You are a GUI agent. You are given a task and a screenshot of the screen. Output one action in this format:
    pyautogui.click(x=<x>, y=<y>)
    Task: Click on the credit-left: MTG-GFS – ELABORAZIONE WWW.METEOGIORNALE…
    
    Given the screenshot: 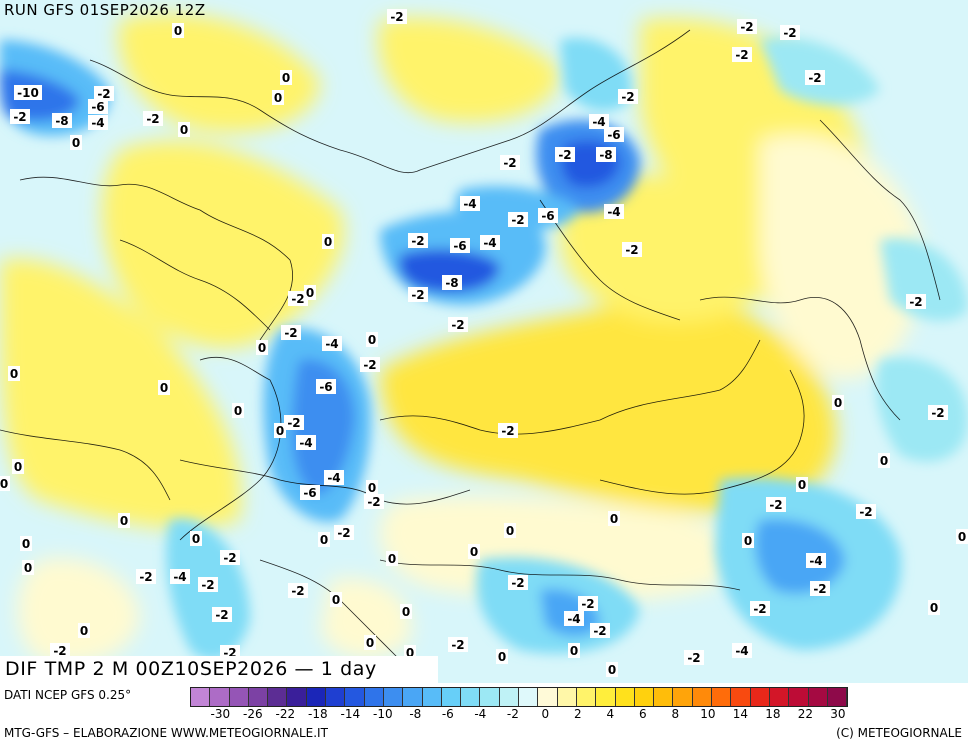 What is the action you would take?
    pyautogui.click(x=166, y=733)
    